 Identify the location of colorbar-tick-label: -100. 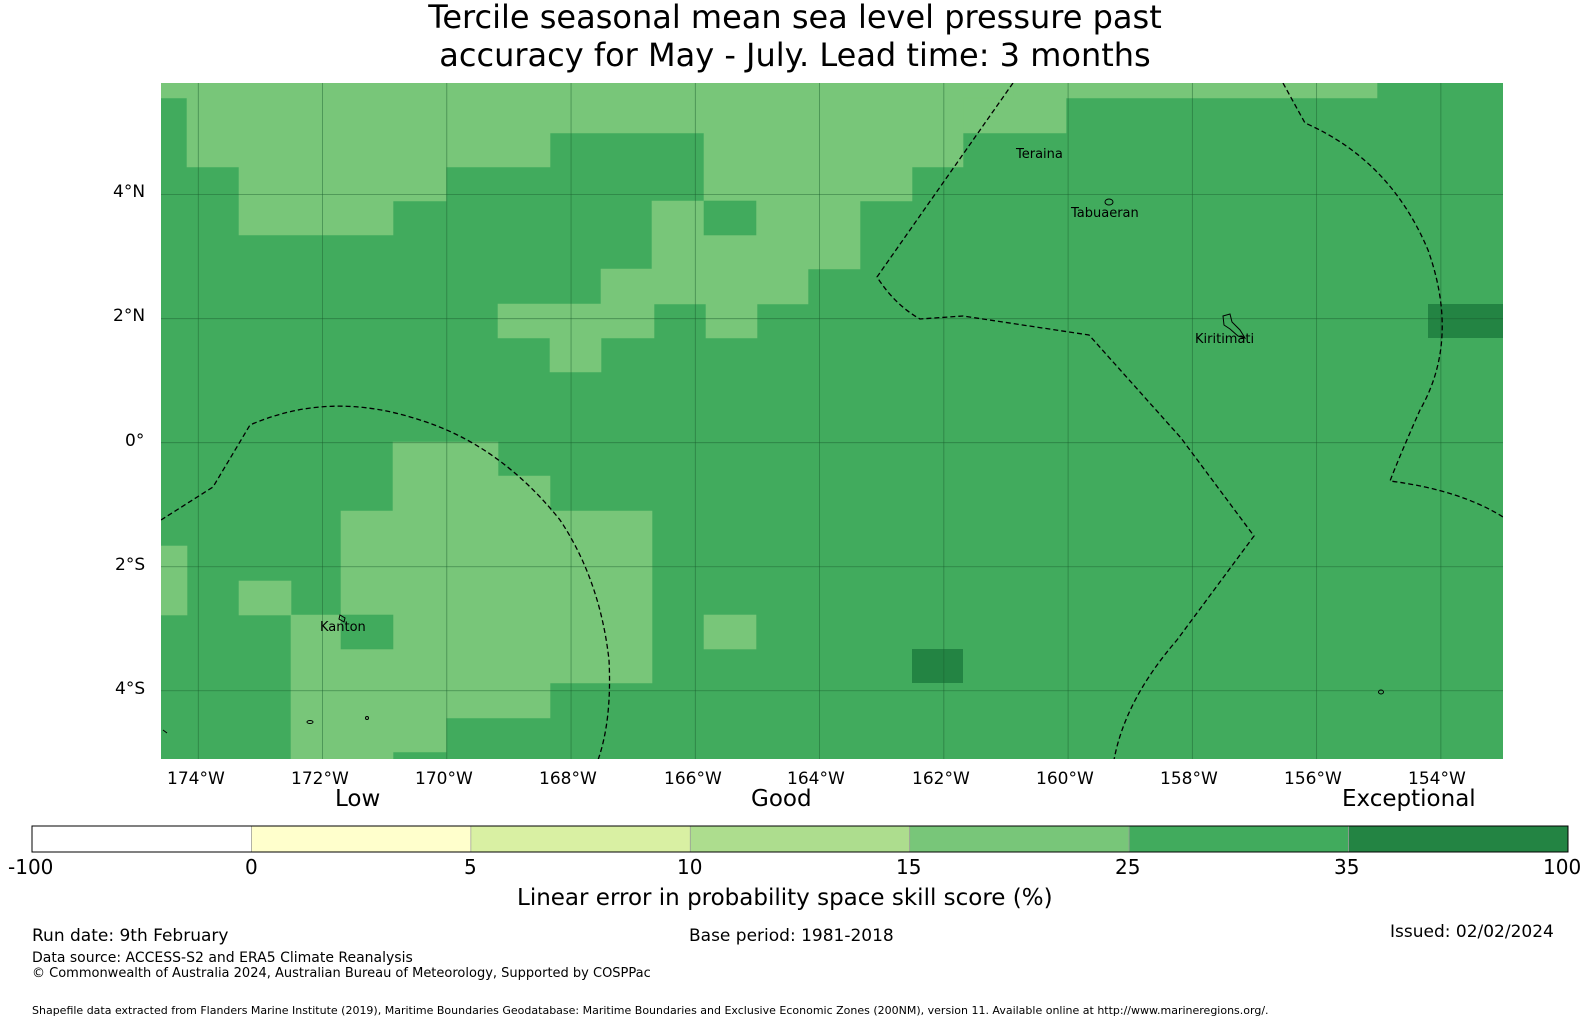
(31, 867).